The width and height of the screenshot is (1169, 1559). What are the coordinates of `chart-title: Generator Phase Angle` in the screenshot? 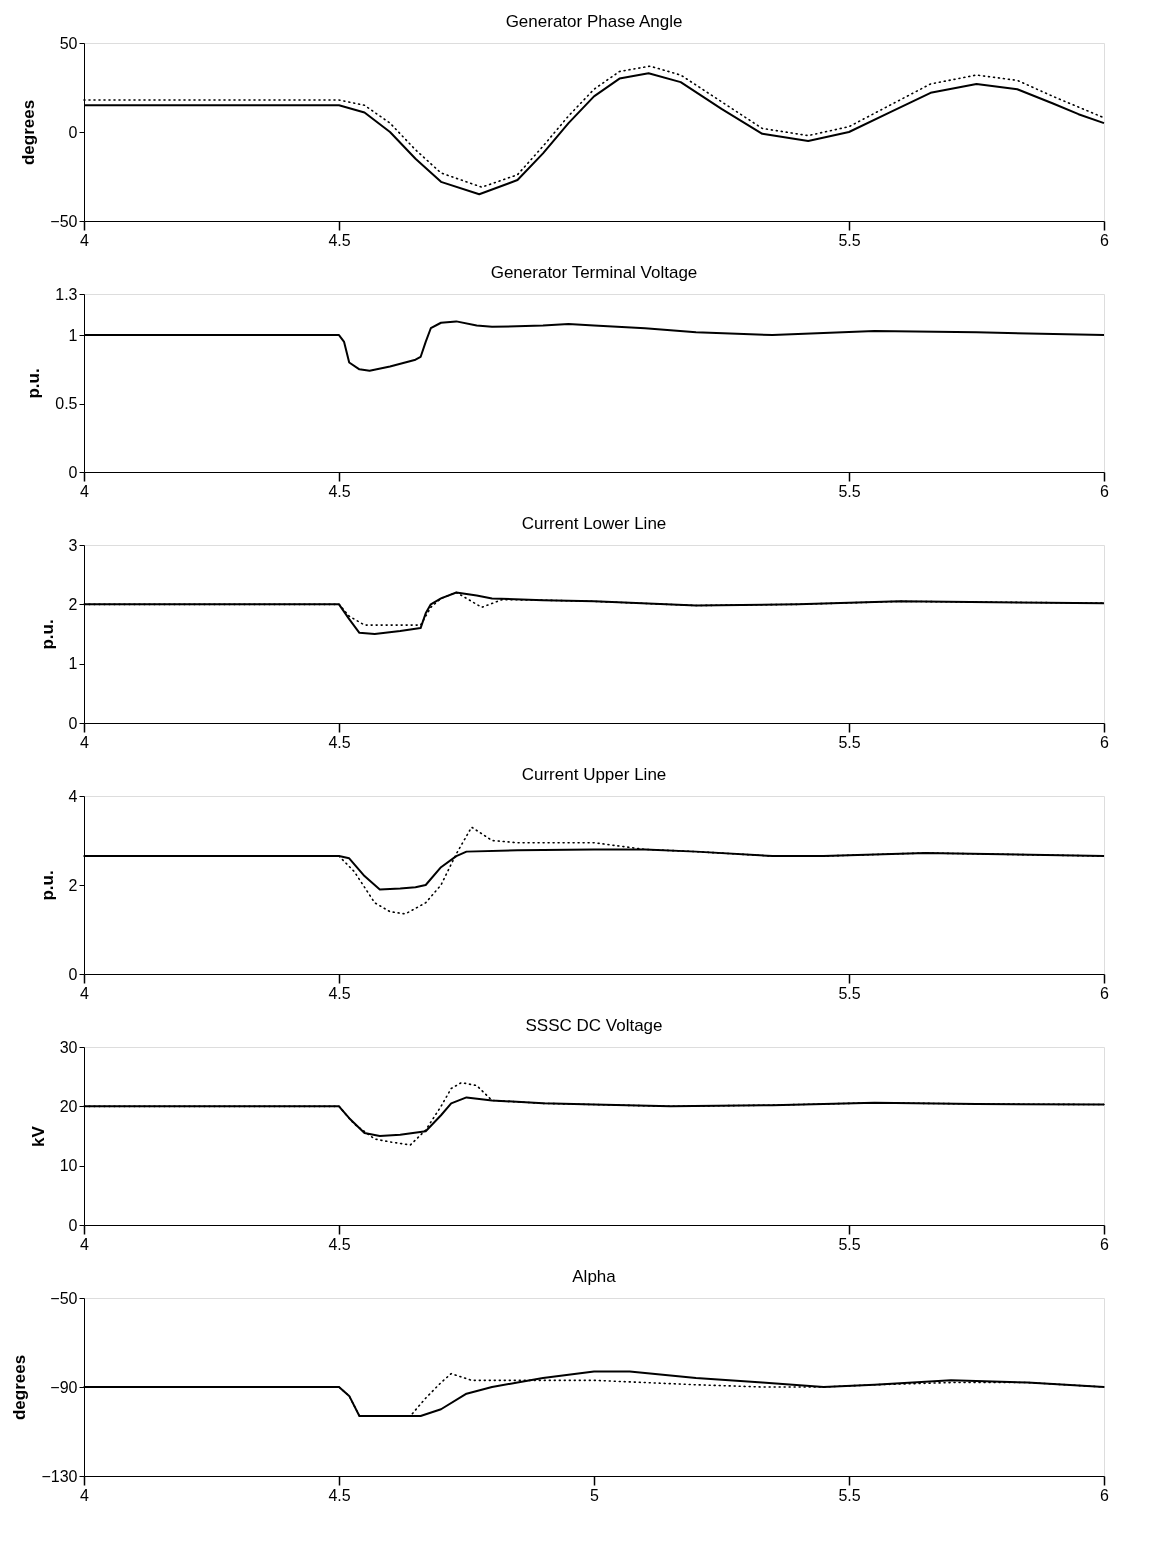 It's located at (594, 21).